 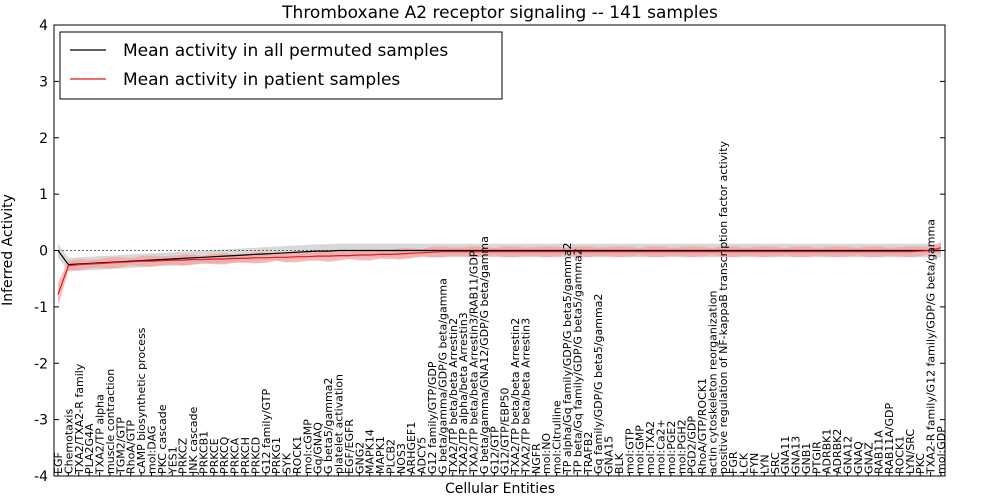 I want to click on category-label: GNB1, so click(x=806, y=458).